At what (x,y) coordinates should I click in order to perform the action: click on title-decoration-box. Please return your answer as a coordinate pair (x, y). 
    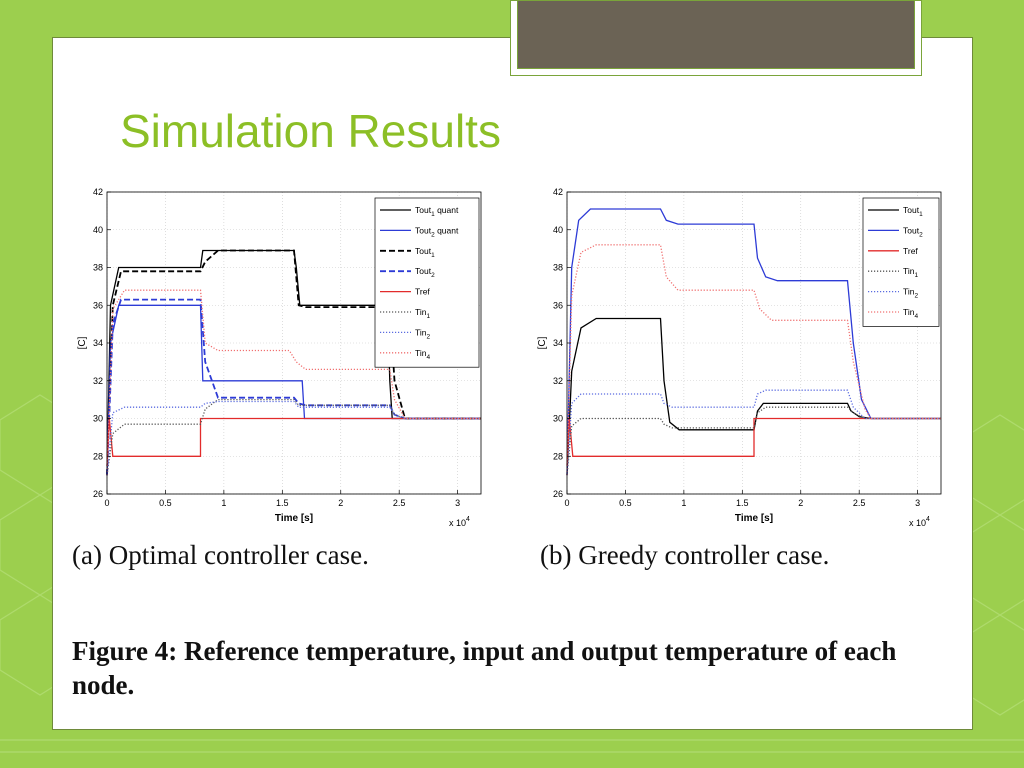
    Looking at the image, I should click on (716, 38).